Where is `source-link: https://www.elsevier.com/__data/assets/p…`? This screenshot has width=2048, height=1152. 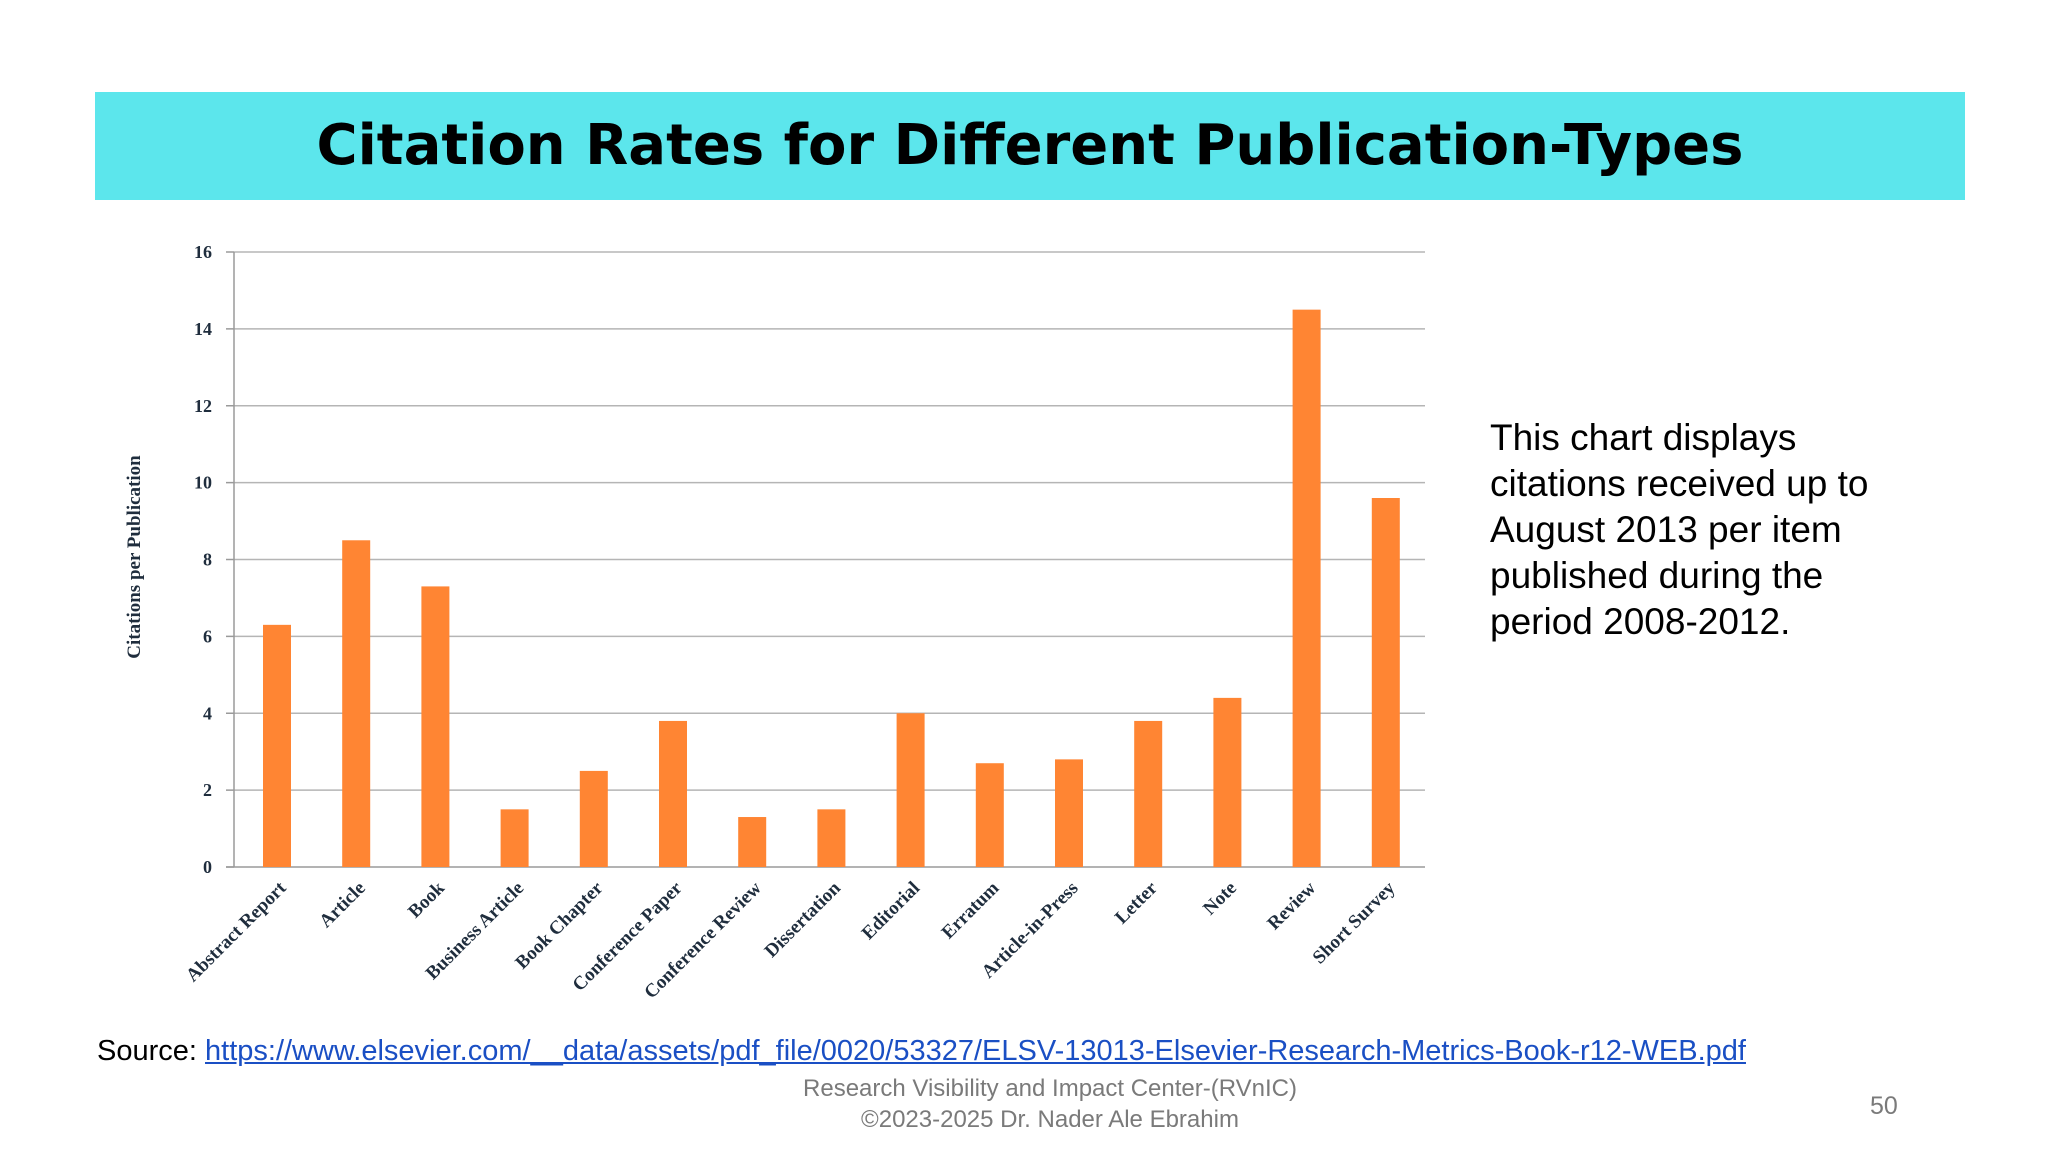 source-link: https://www.elsevier.com/__data/assets/p… is located at coordinates (975, 1051).